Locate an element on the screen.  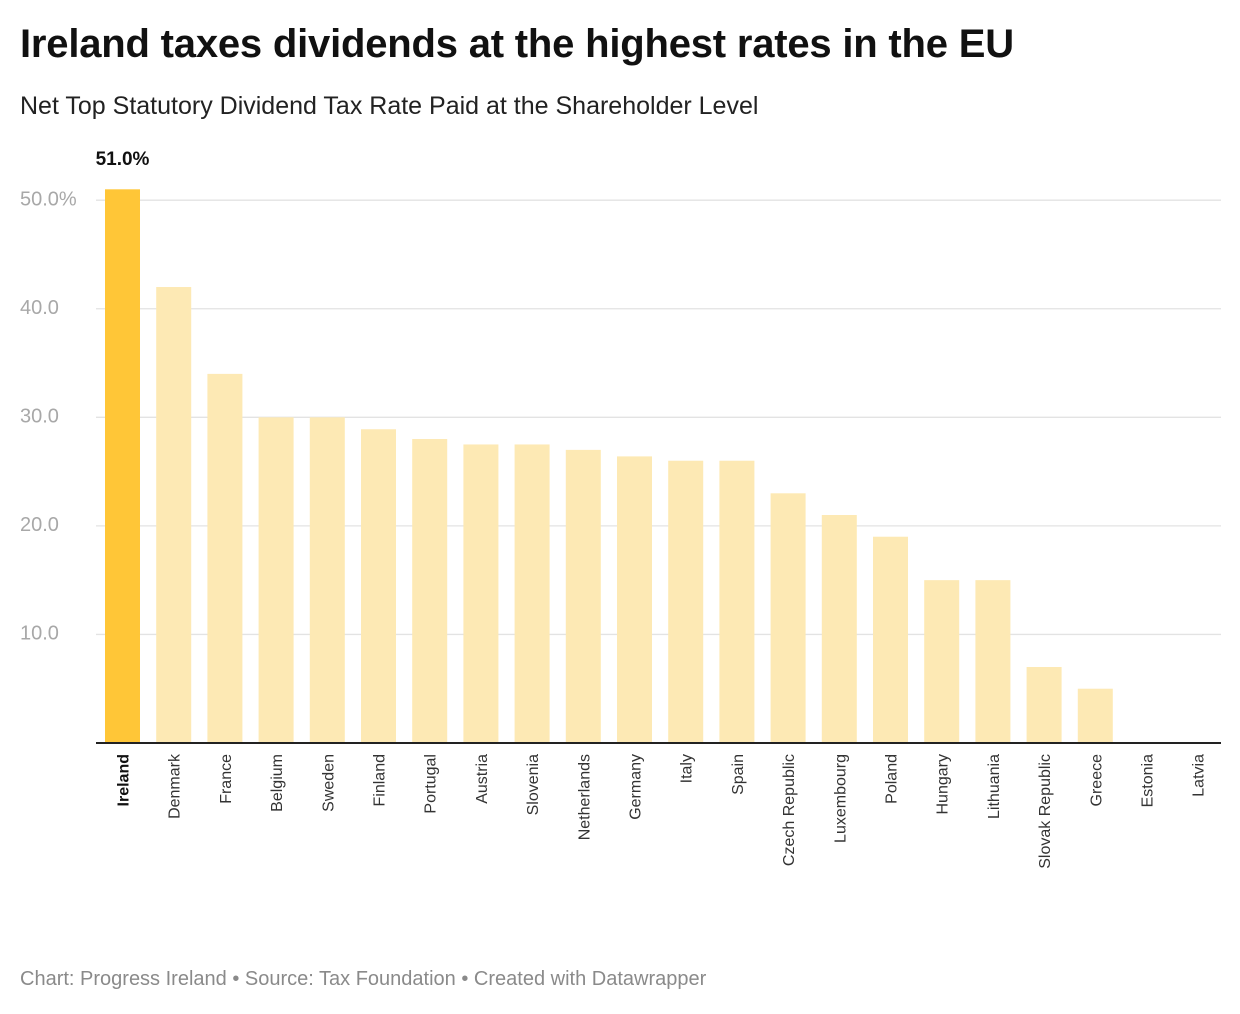
bar-slovenia is located at coordinates (532, 593).